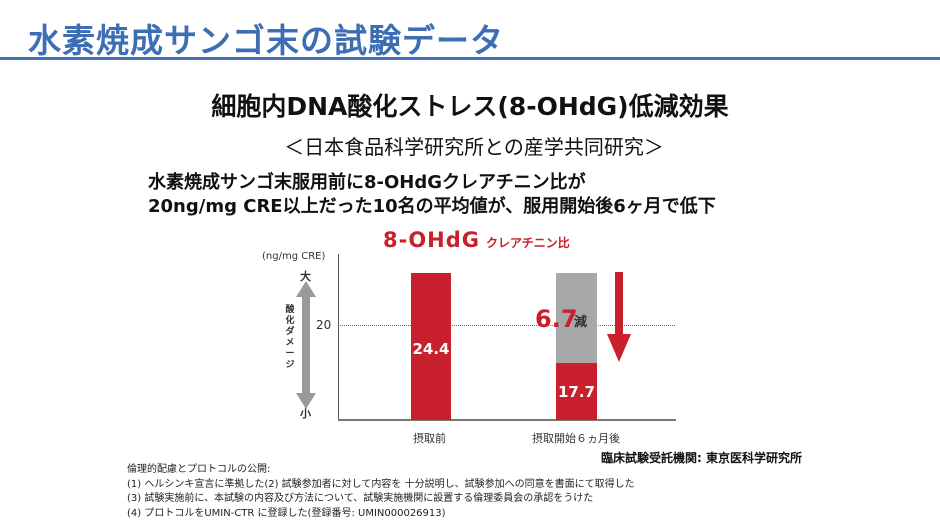  What do you see at coordinates (432, 206) in the screenshot?
I see `description-line-2: 20ng/mg CRE以上だった10名の平均値が、服用開始後6ヶ月で低下` at bounding box center [432, 206].